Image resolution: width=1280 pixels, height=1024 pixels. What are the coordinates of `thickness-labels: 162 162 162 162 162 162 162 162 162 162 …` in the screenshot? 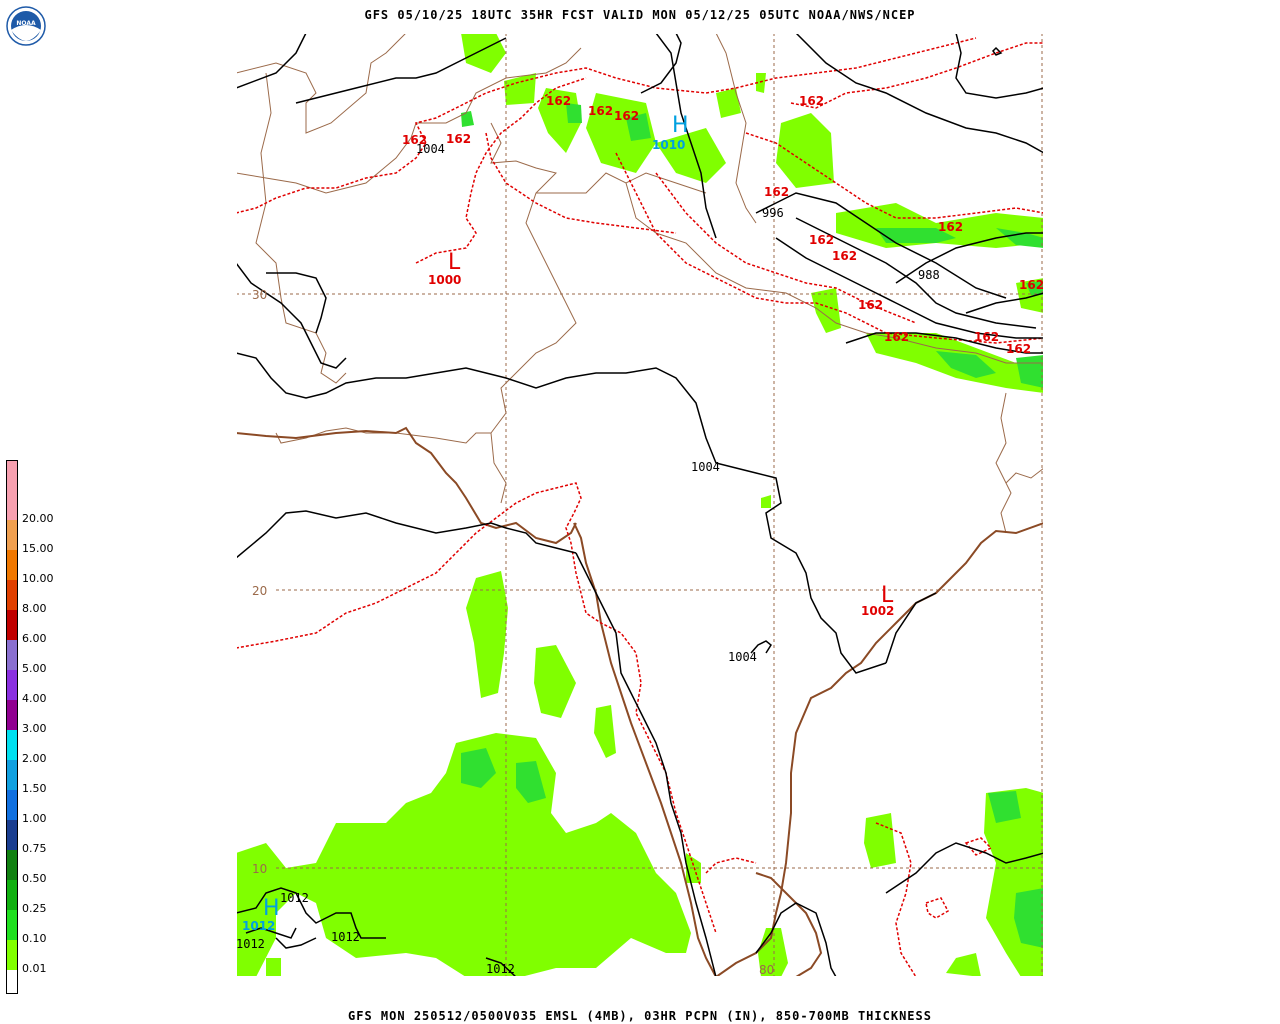 It's located at (723, 225).